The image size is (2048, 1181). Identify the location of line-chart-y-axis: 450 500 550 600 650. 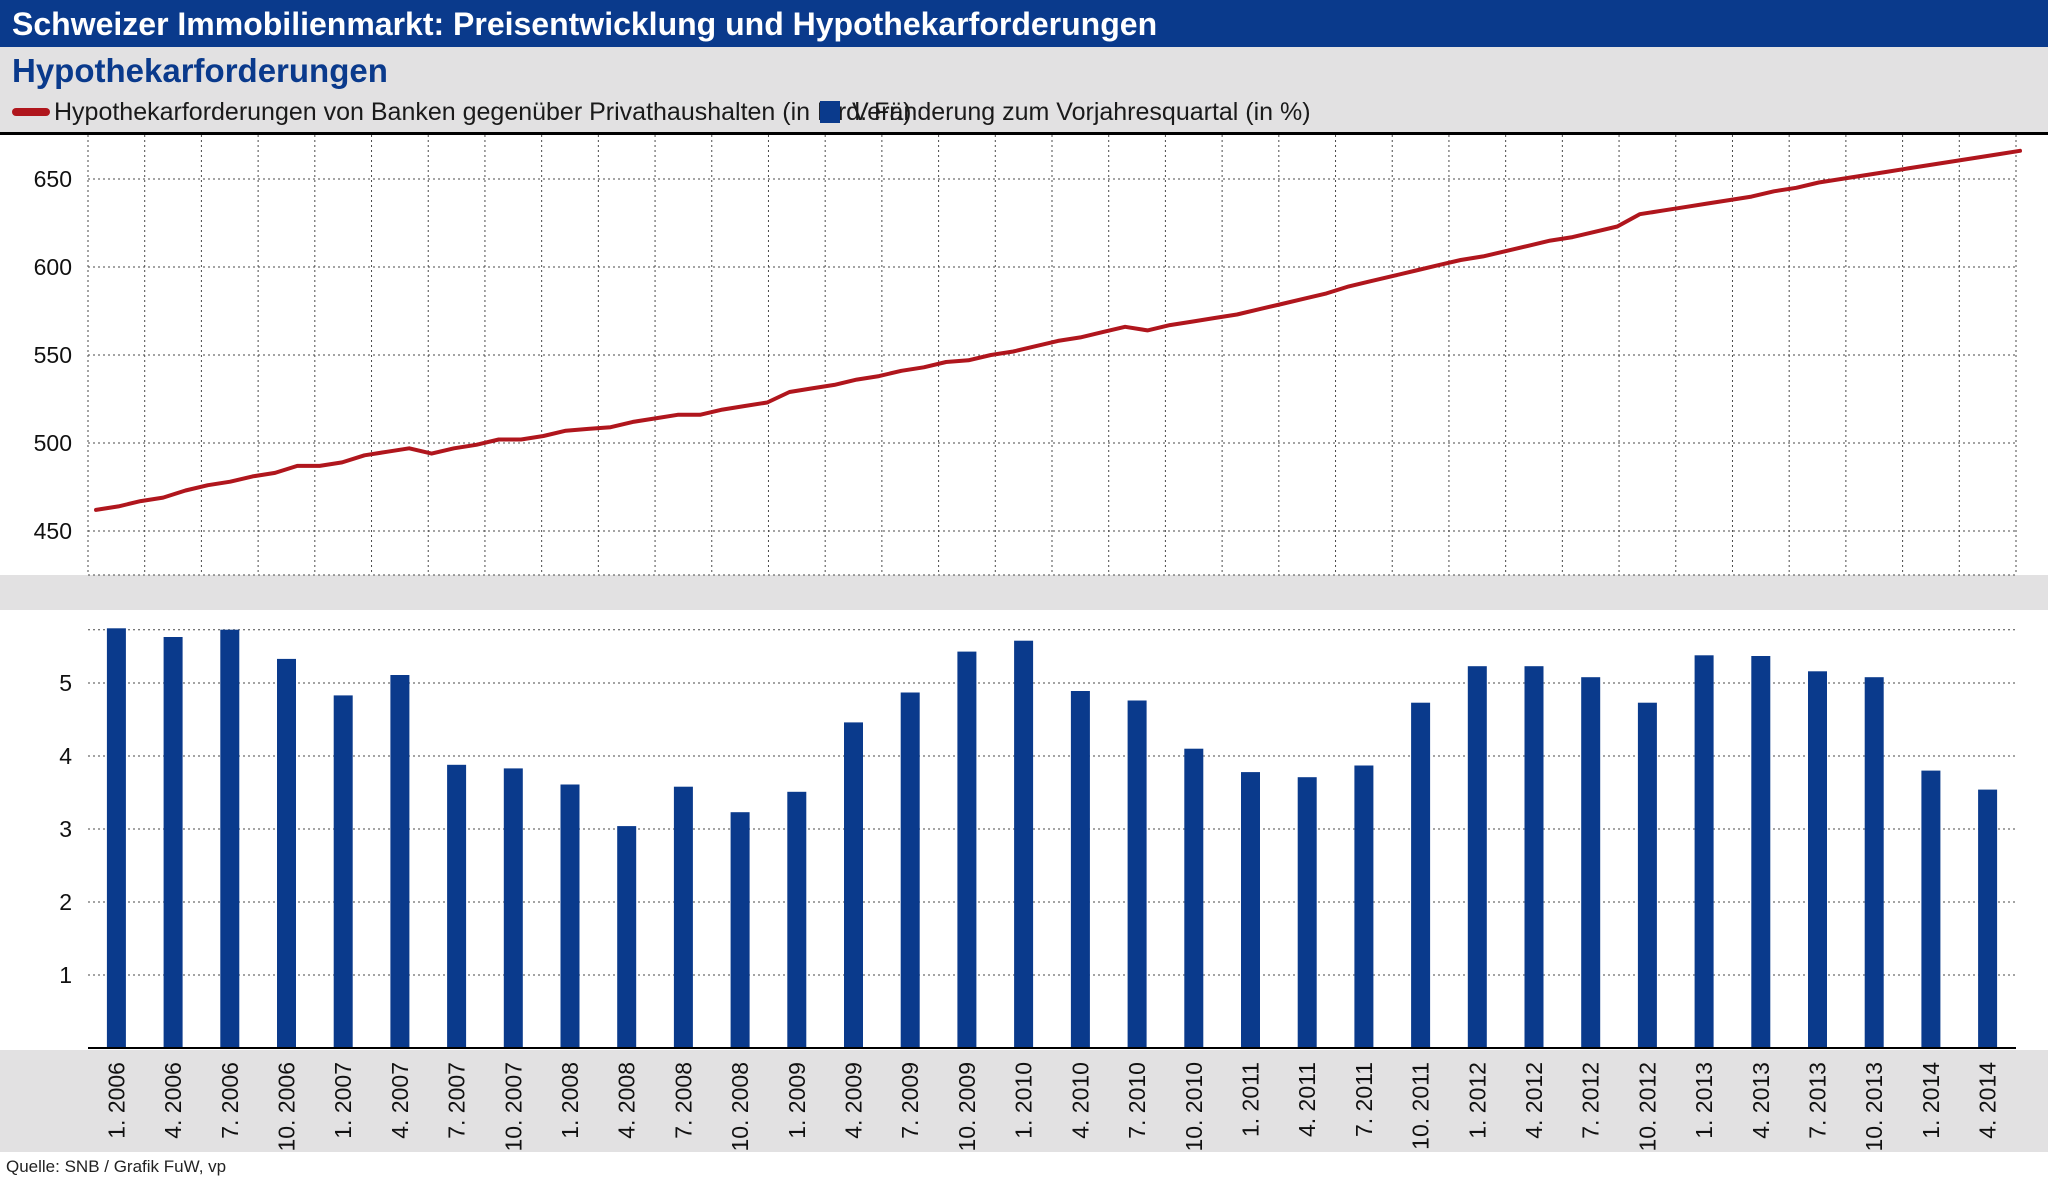
(53, 355).